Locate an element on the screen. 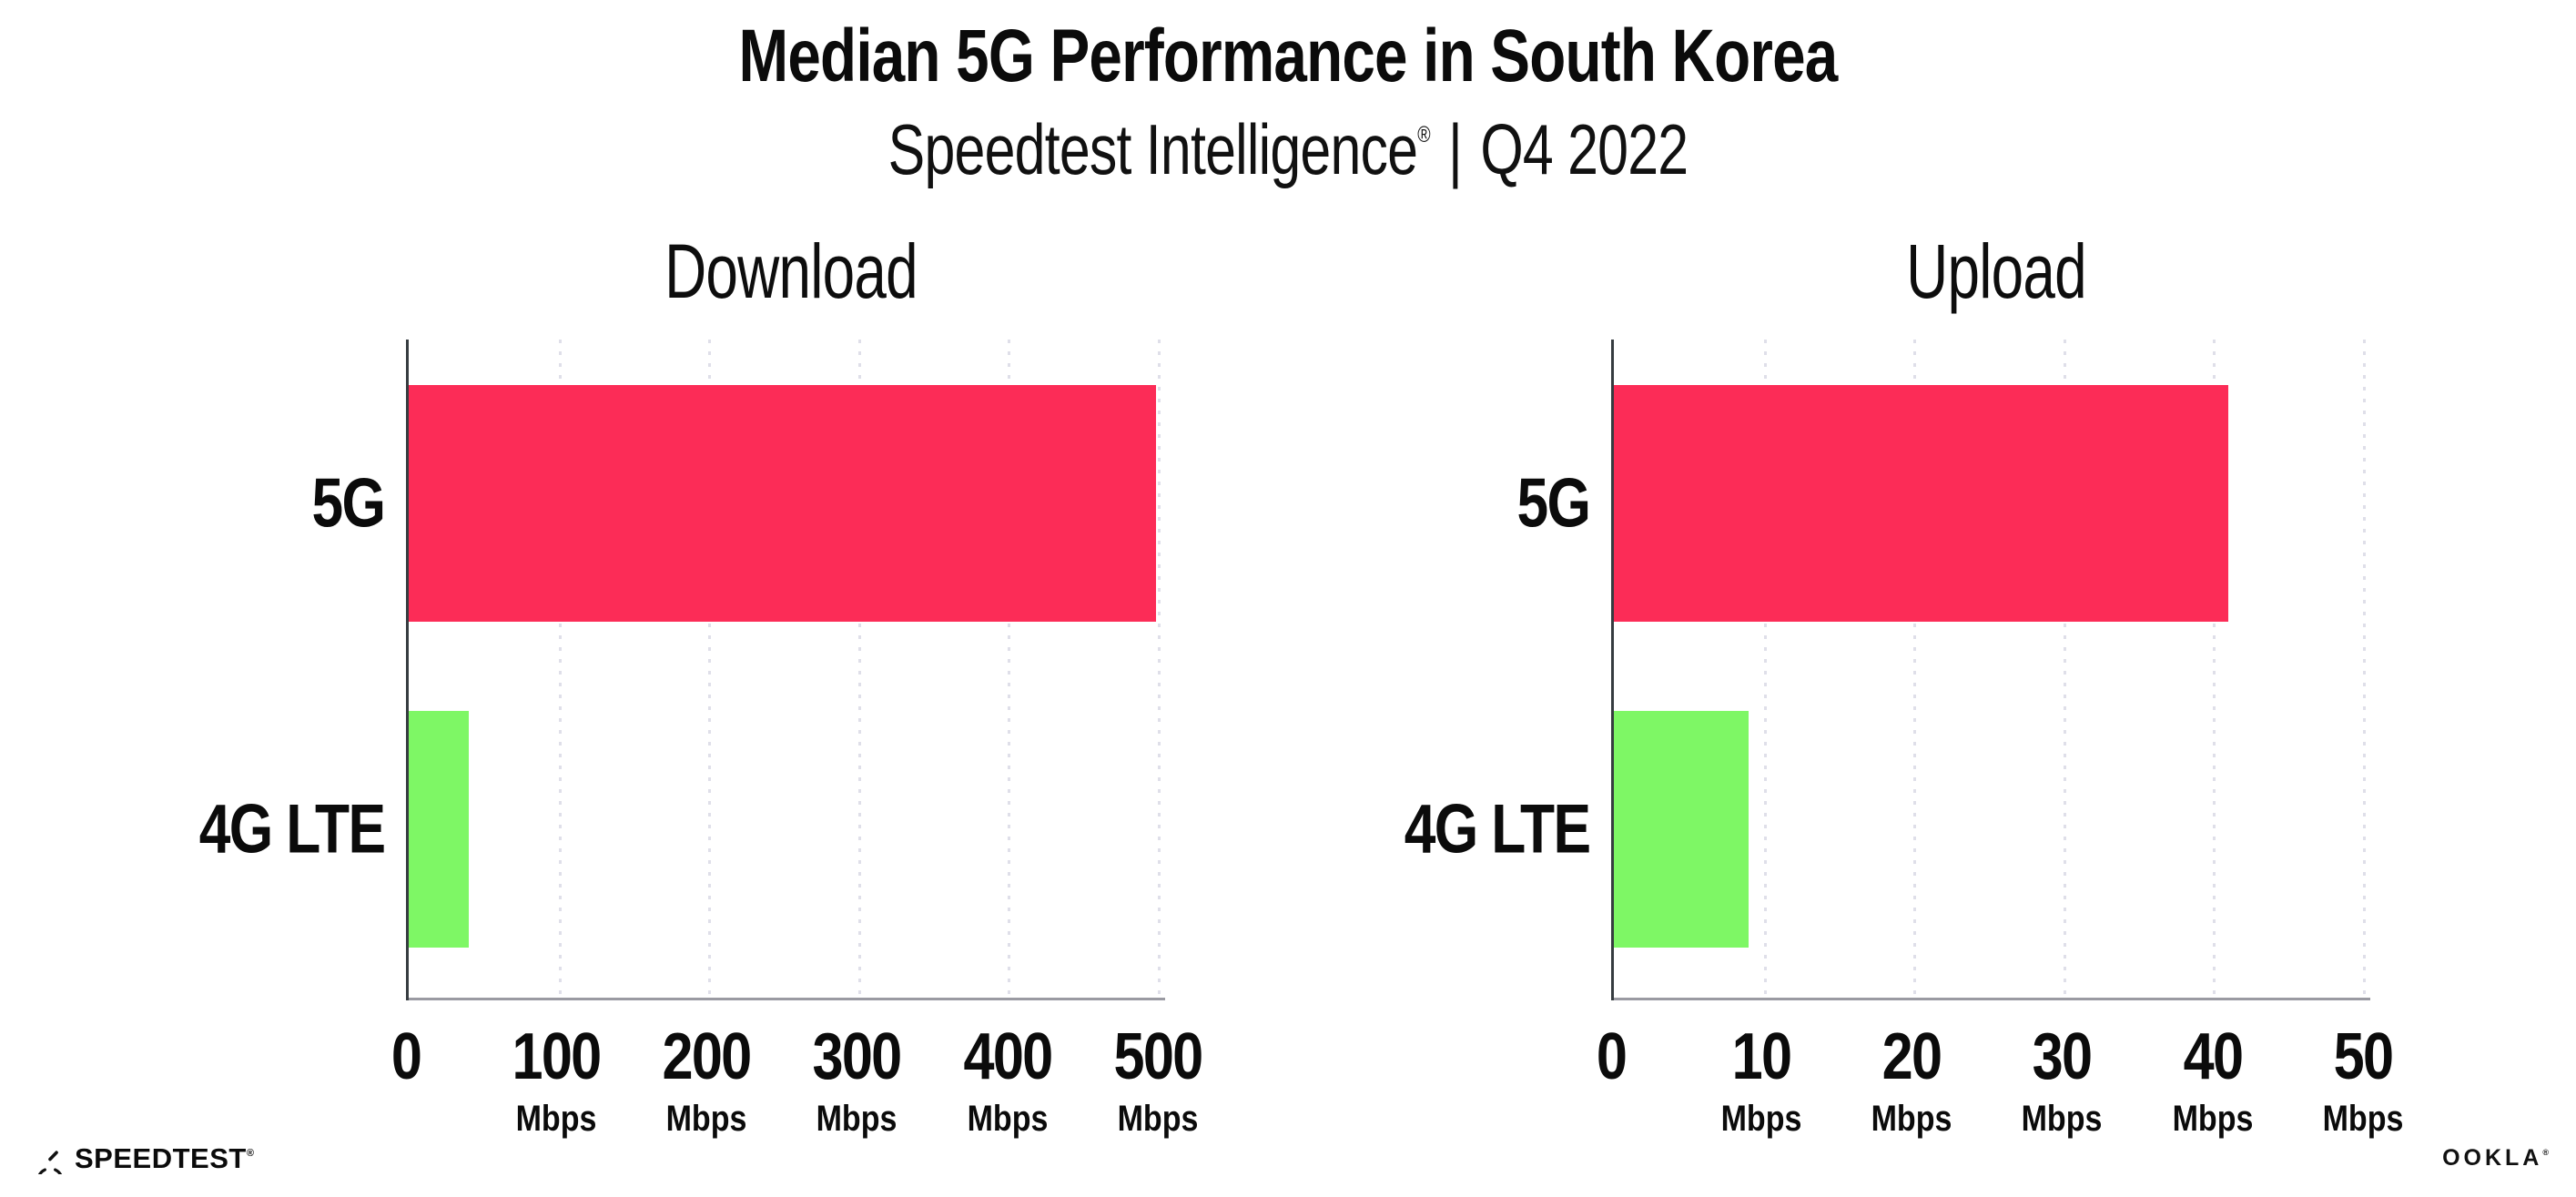 The width and height of the screenshot is (2576, 1197). x-tick-value: 300 is located at coordinates (857, 1056).